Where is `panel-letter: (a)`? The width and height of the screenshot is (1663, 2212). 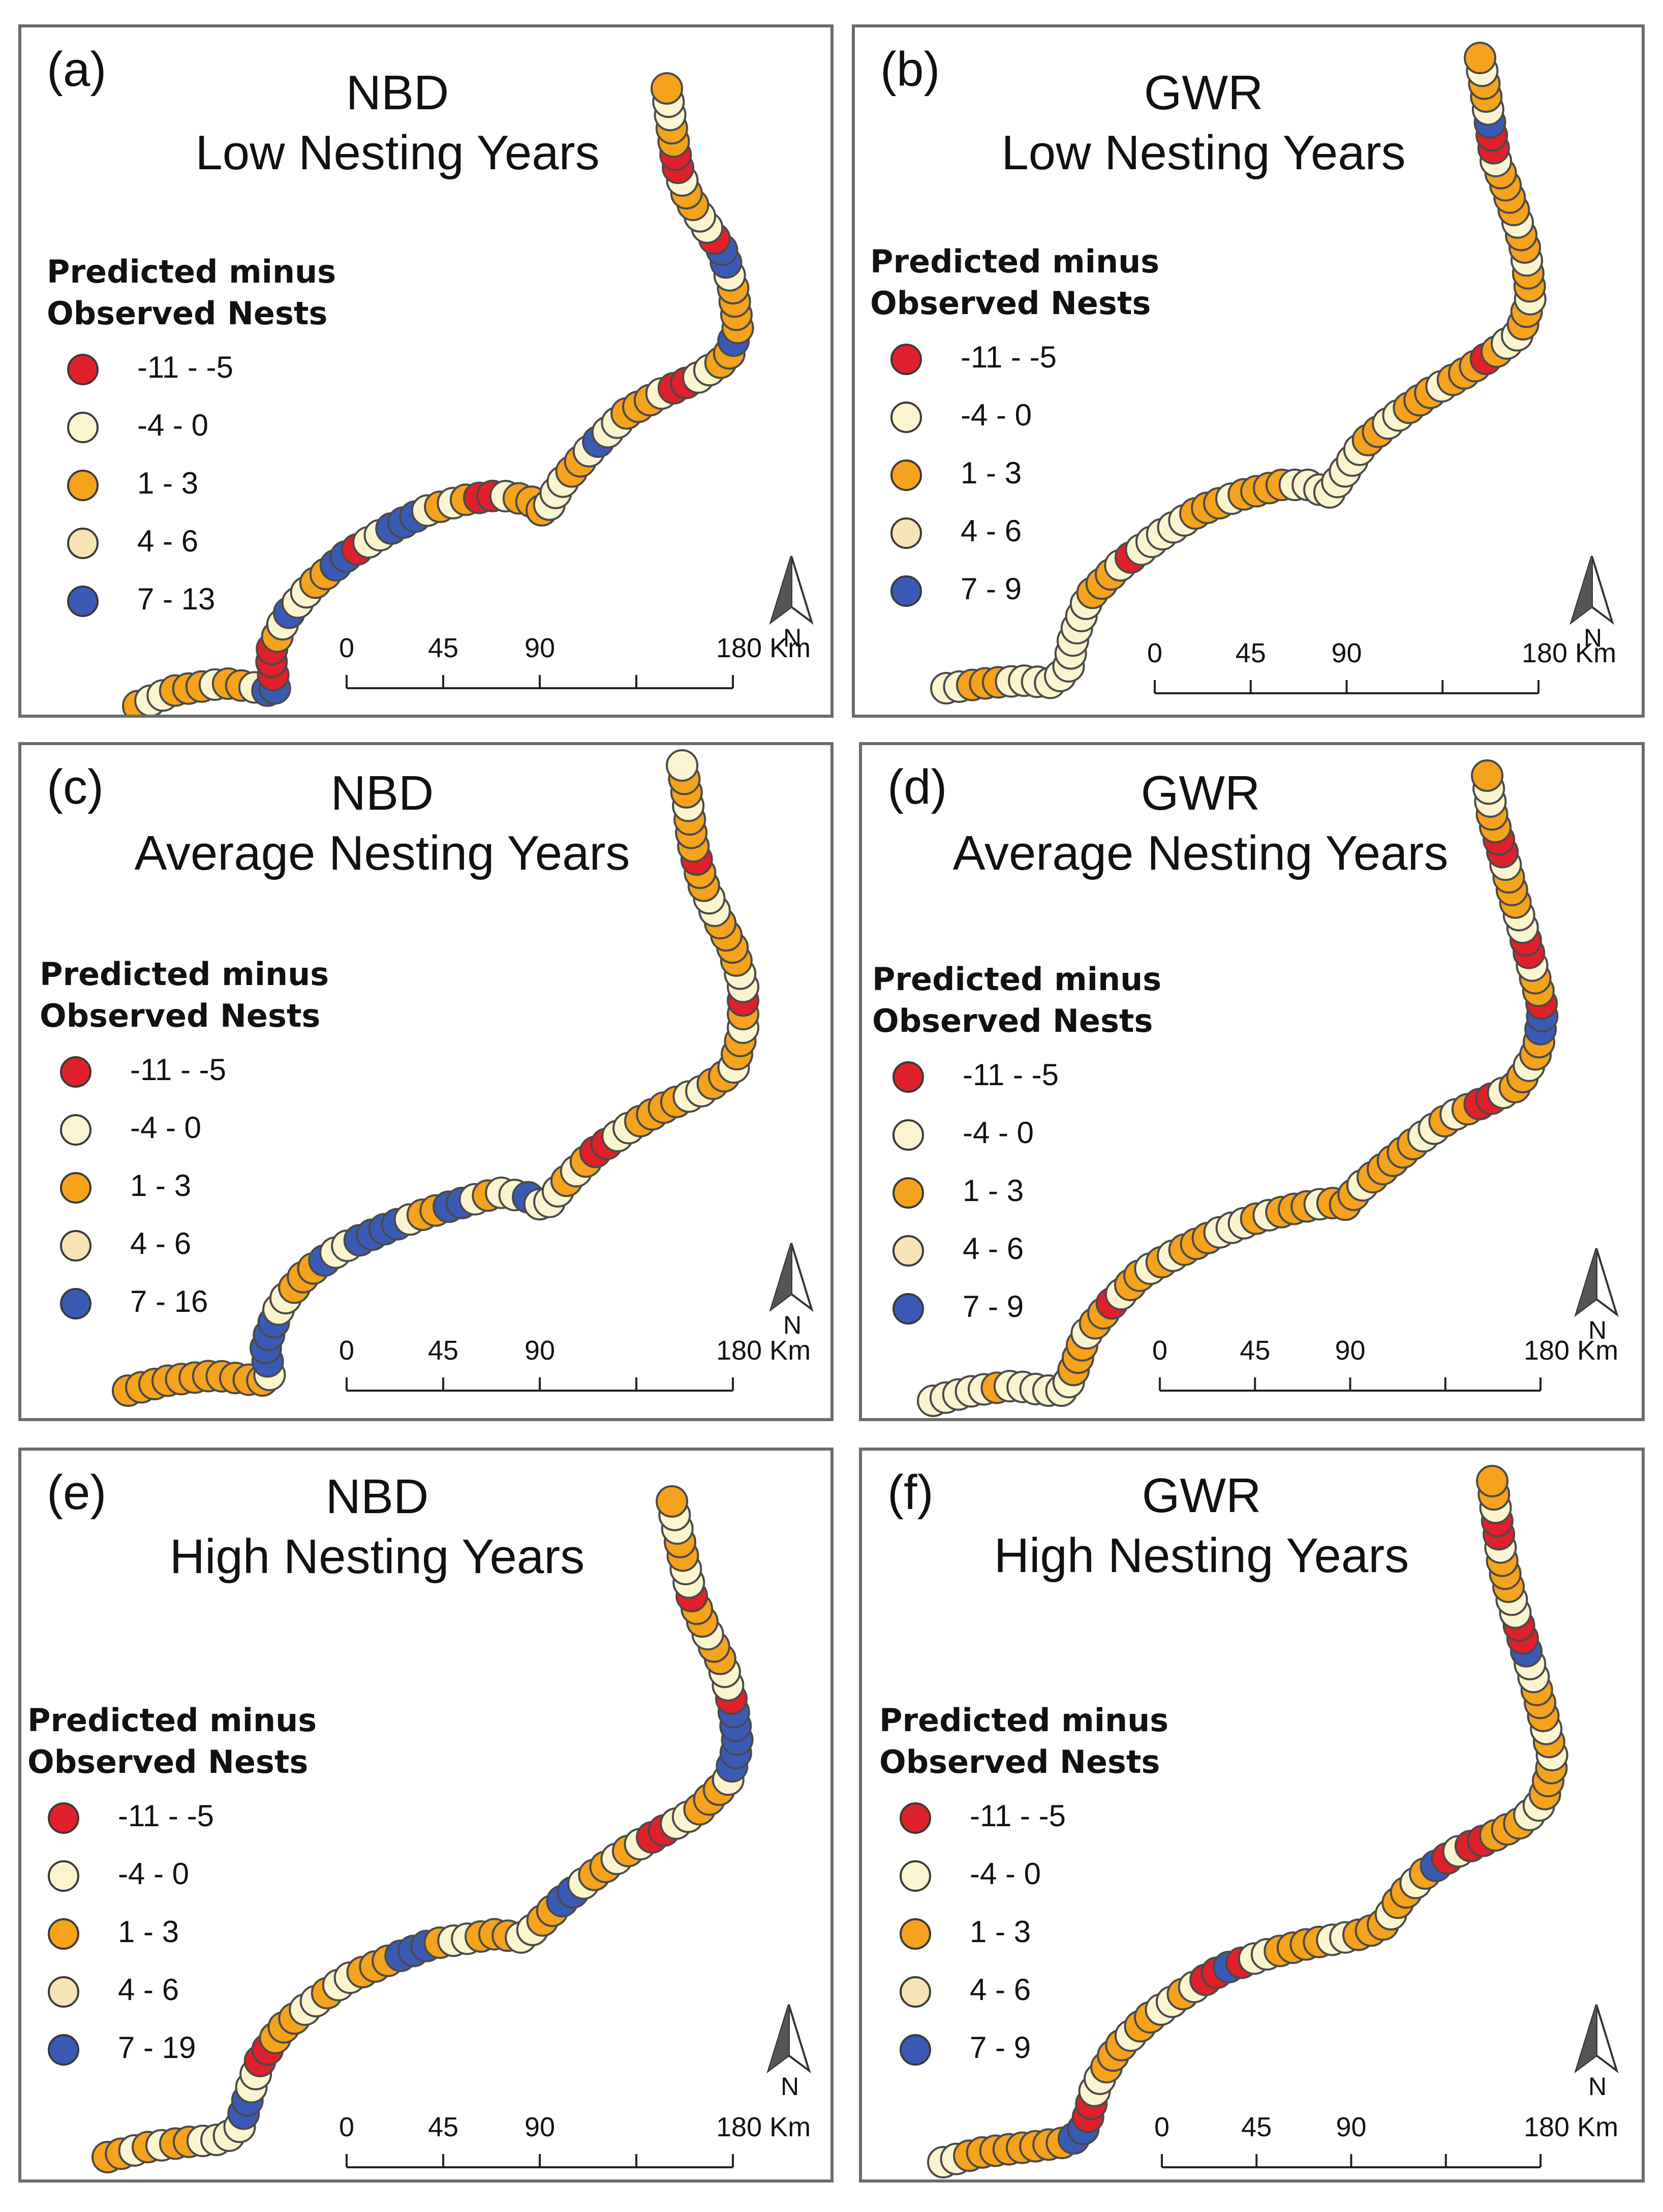 panel-letter: (a) is located at coordinates (77, 69).